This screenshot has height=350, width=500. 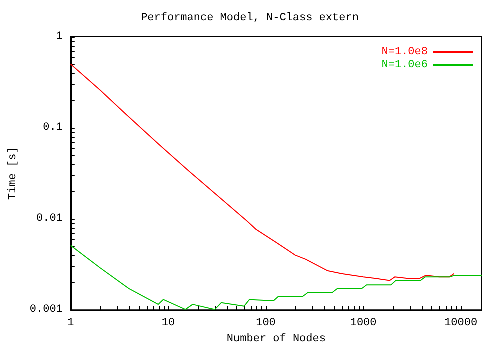 What do you see at coordinates (405, 52) in the screenshot?
I see `legend-label: N=1.0e8` at bounding box center [405, 52].